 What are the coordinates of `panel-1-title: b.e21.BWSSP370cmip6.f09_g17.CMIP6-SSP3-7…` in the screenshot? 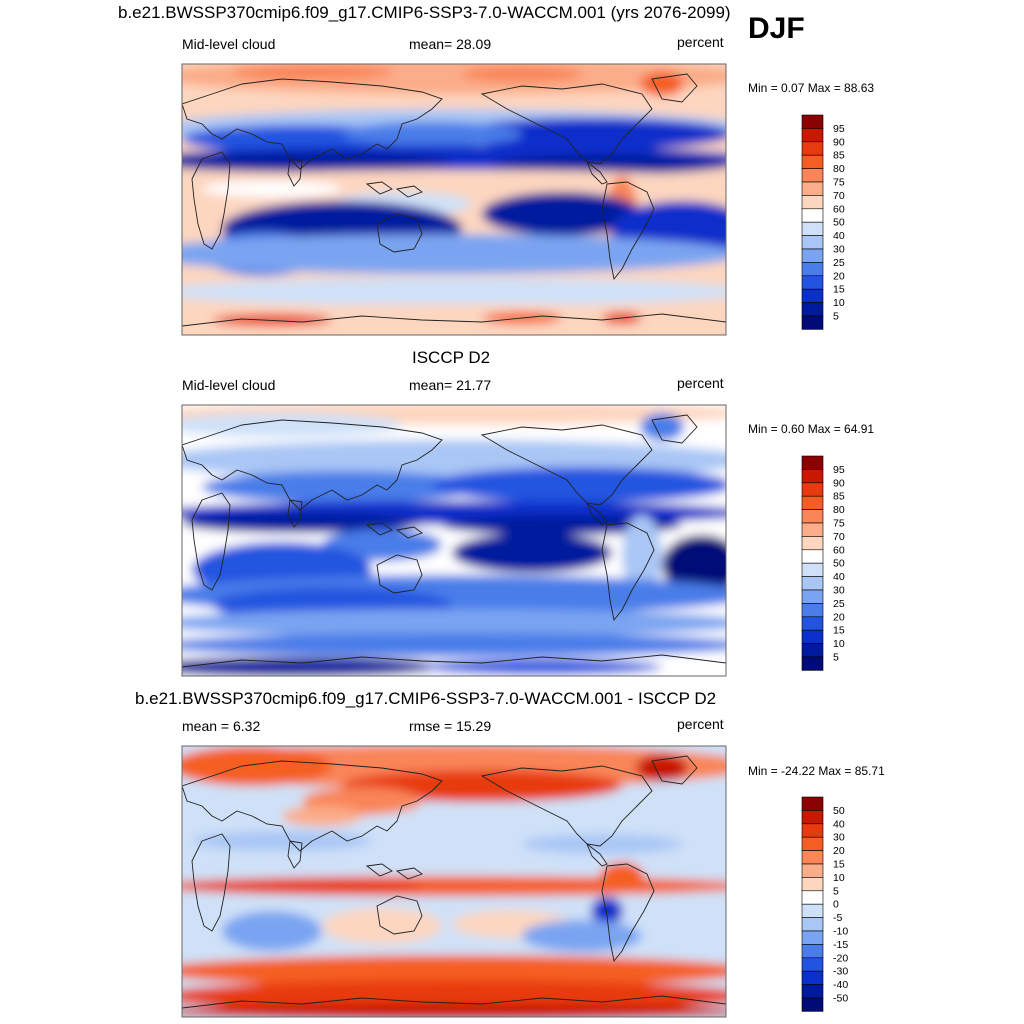 It's located at (424, 12).